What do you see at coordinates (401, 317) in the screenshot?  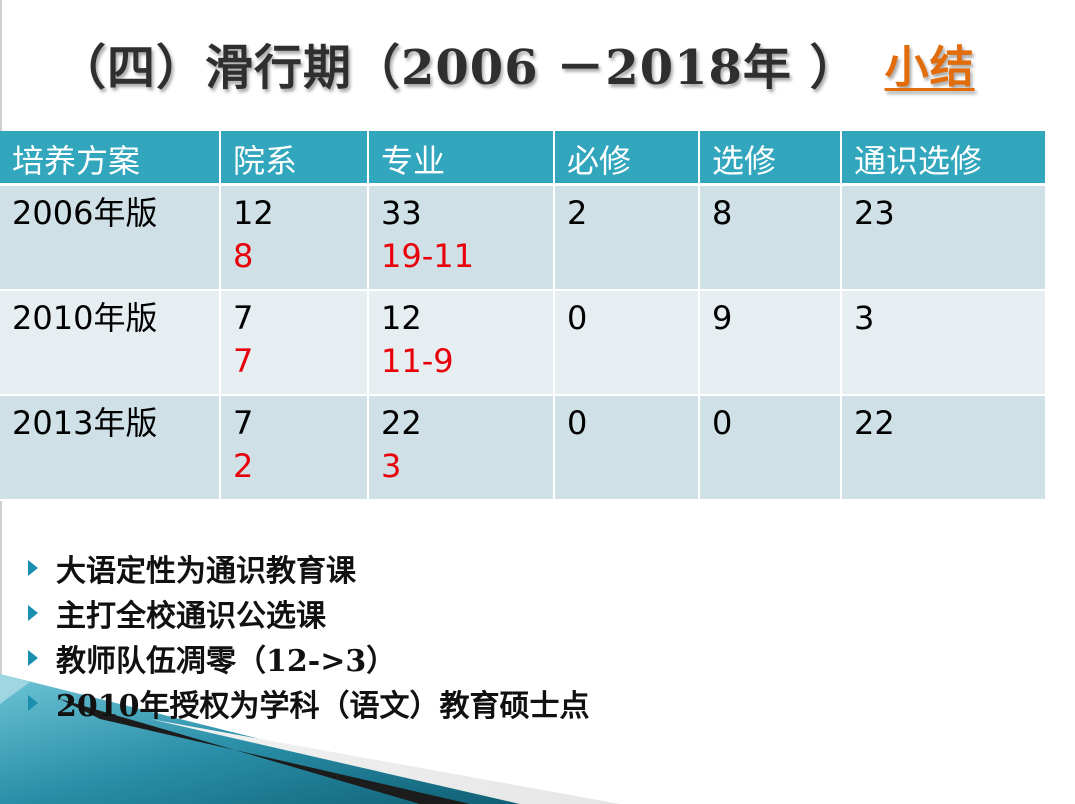 I see `major-value: 12` at bounding box center [401, 317].